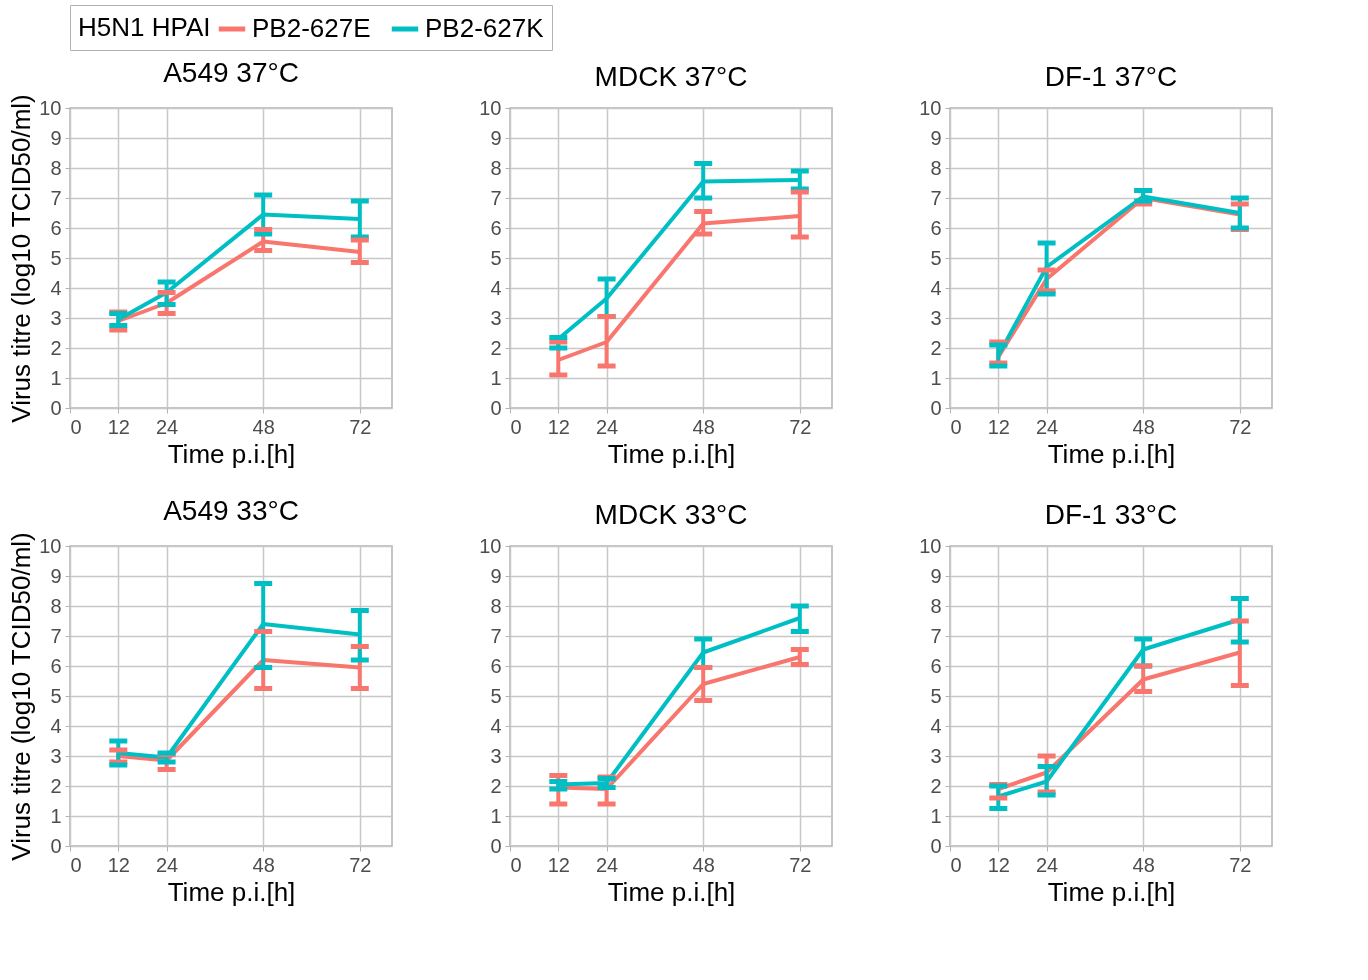  Describe the element at coordinates (144, 27) in the screenshot. I see `legend-title: H5N1 HPAI` at that location.